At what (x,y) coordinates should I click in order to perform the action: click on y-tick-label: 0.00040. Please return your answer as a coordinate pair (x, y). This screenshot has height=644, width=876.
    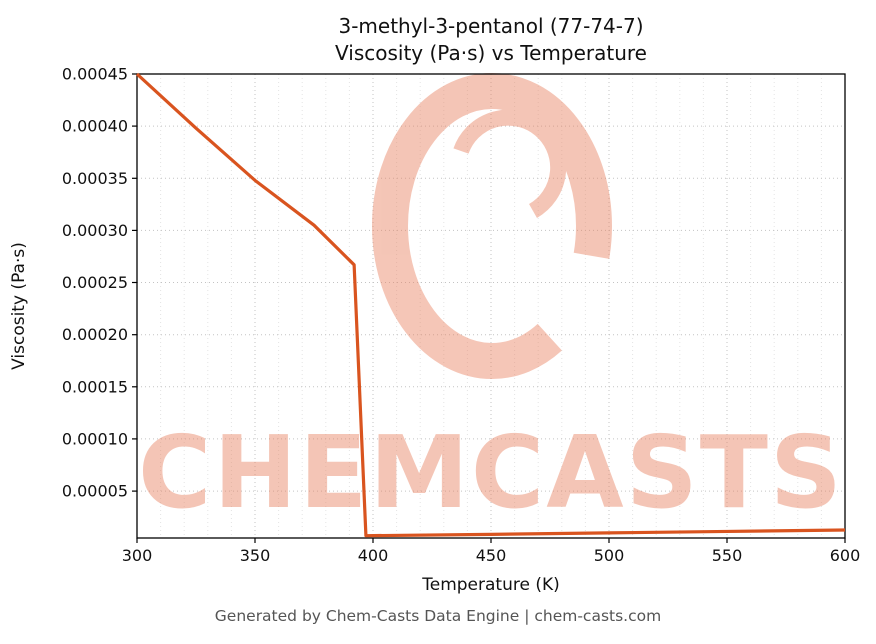
    Looking at the image, I should click on (95, 126).